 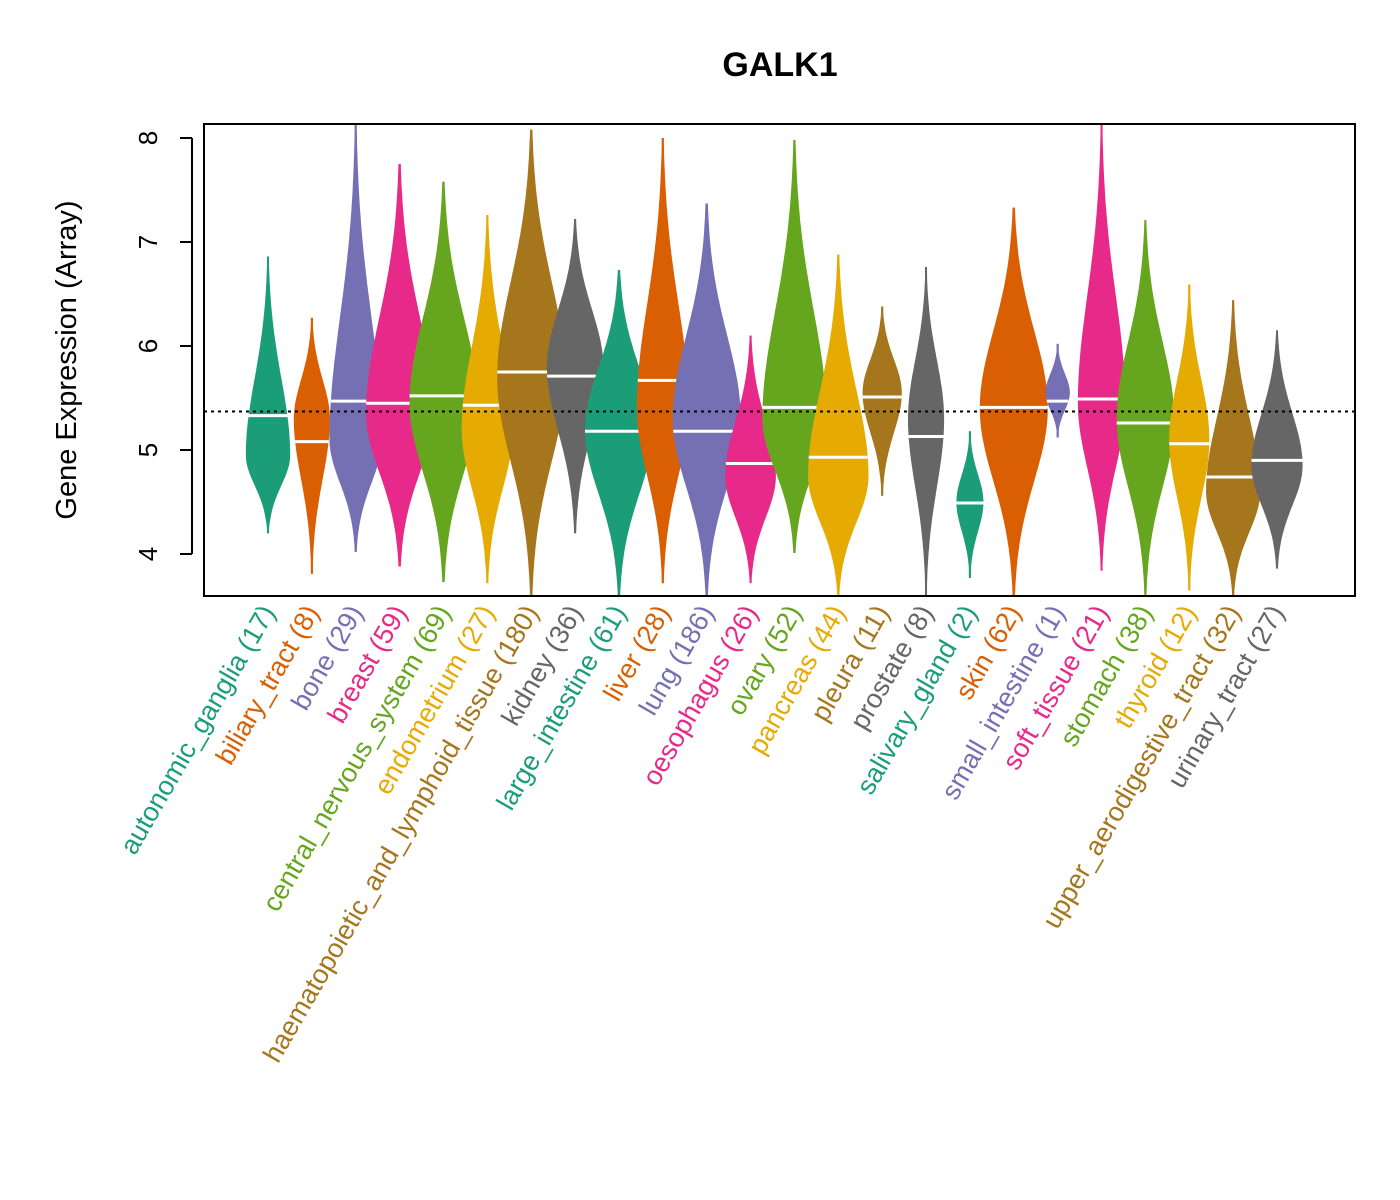 I want to click on violin-autonomic_ganglia, so click(x=268, y=395).